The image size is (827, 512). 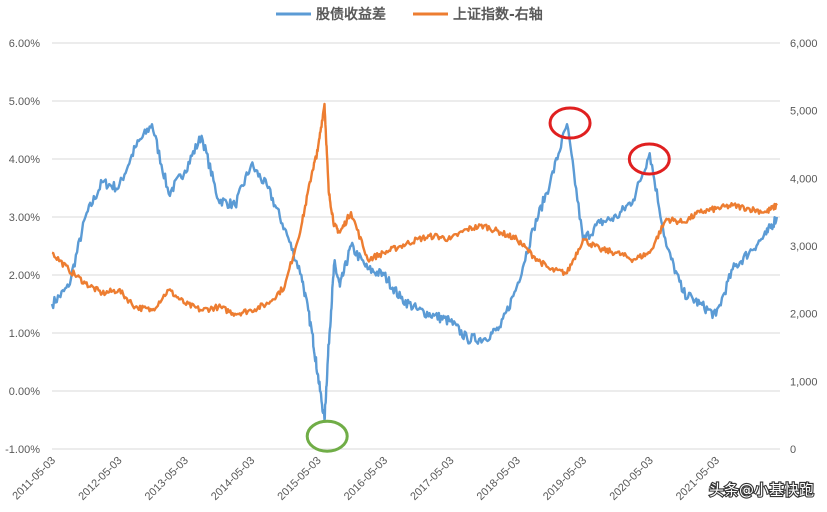 I want to click on x-tick-label: 2017-05-03, so click(x=432, y=479).